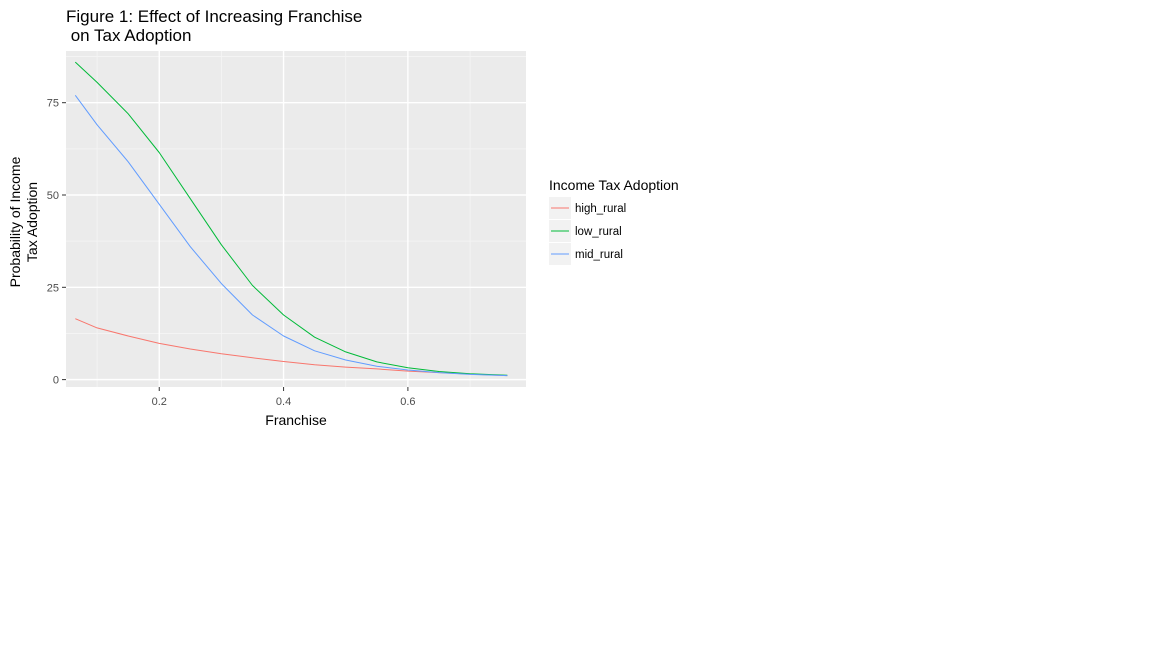 This screenshot has height=648, width=1152. I want to click on y-tick-label-1: 25, so click(53, 288).